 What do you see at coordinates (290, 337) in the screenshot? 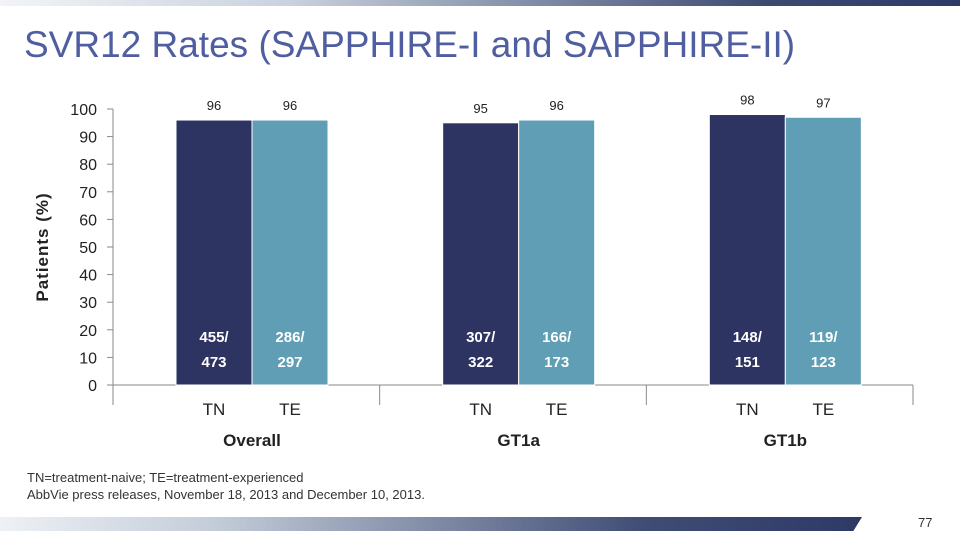
I see `bar-count-label: 286/` at bounding box center [290, 337].